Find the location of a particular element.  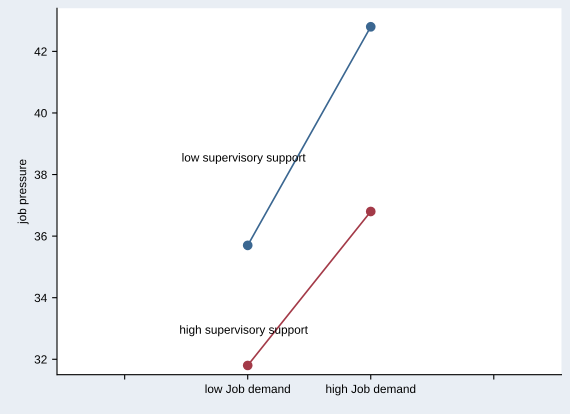

y-axis-title: job pressure is located at coordinates (23, 192).